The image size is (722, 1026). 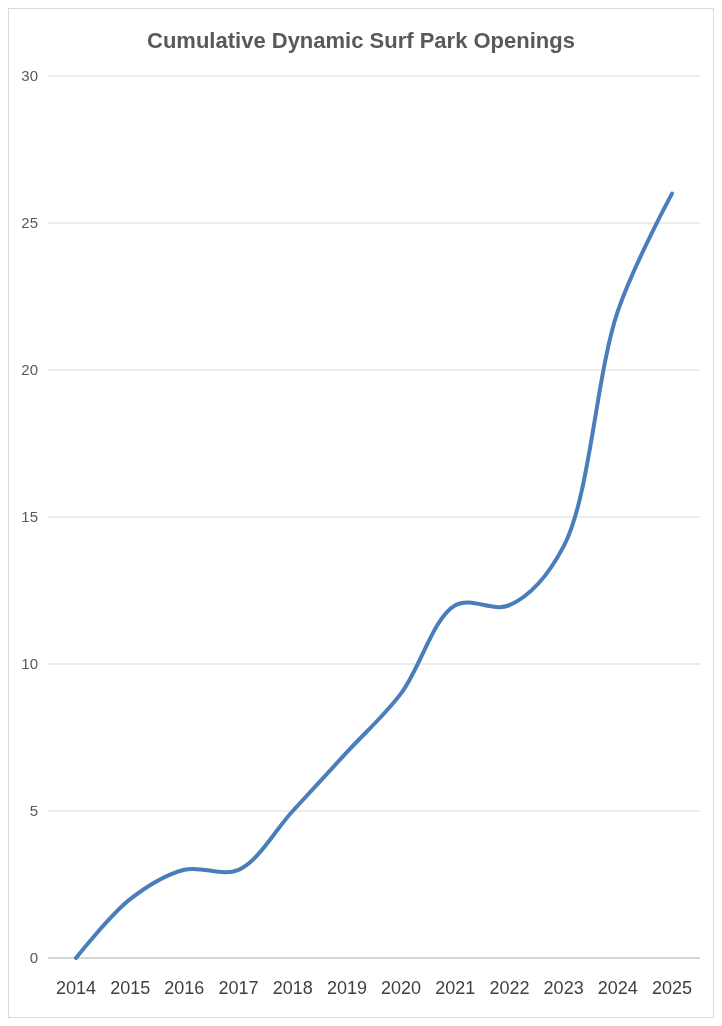 What do you see at coordinates (76, 988) in the screenshot?
I see `x-tick-label: 2014` at bounding box center [76, 988].